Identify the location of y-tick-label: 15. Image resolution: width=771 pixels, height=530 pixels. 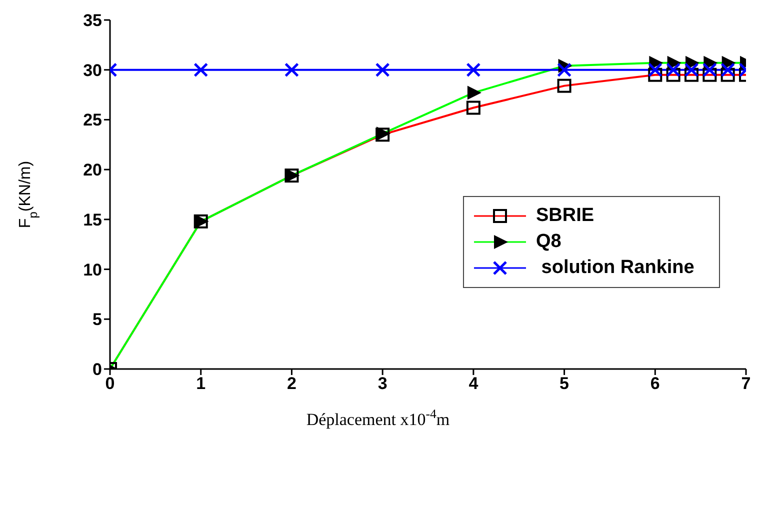
(92, 220).